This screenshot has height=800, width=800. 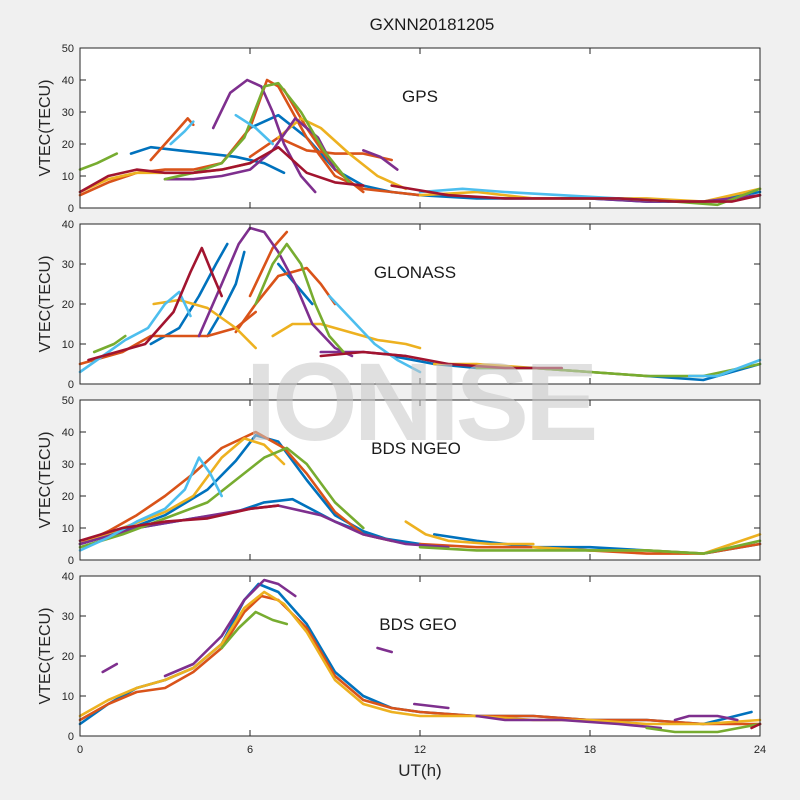 What do you see at coordinates (432, 24) in the screenshot?
I see `figure-title: GXNN20181205` at bounding box center [432, 24].